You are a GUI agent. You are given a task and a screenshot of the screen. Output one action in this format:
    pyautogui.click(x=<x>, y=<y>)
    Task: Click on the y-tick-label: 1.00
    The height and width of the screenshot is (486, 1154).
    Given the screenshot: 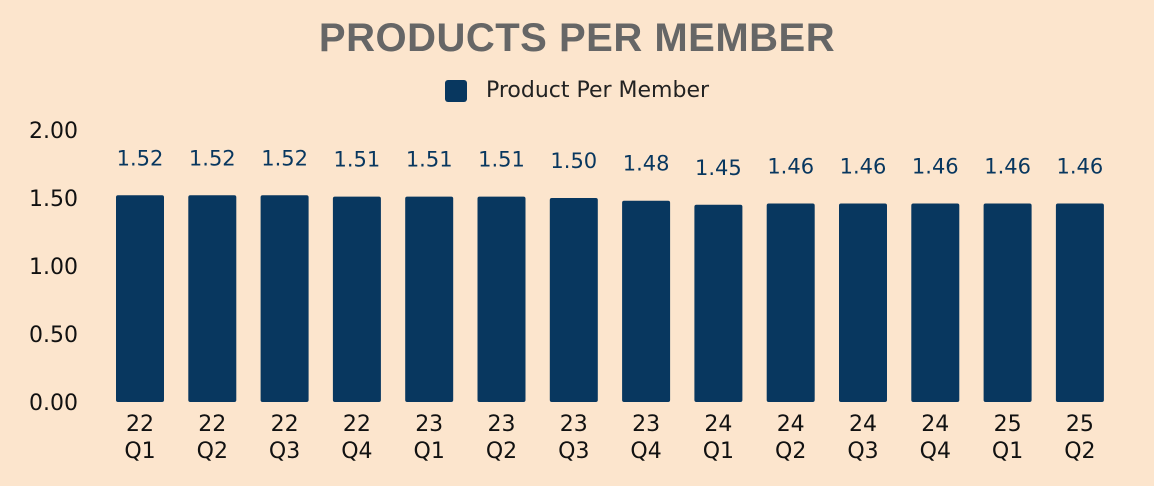 What is the action you would take?
    pyautogui.click(x=53, y=267)
    